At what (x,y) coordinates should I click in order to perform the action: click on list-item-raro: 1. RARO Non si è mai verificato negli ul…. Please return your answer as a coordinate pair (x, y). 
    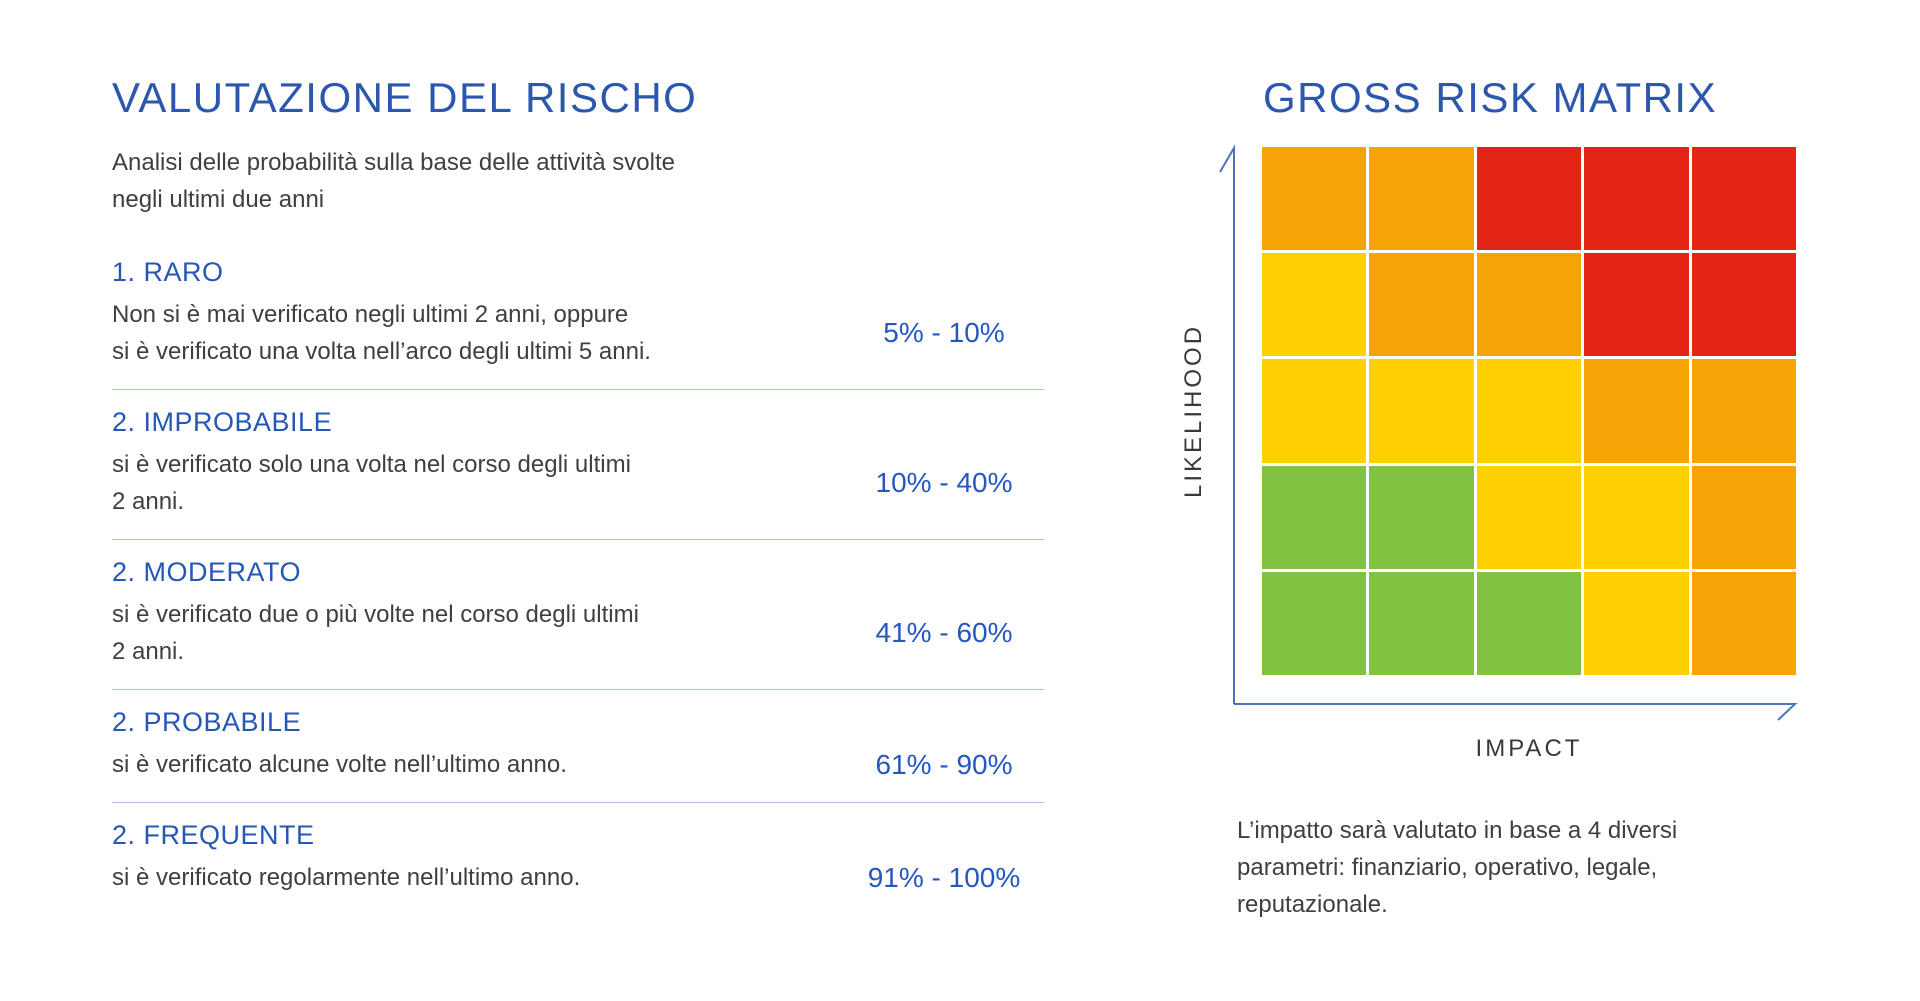
    Looking at the image, I should click on (578, 315).